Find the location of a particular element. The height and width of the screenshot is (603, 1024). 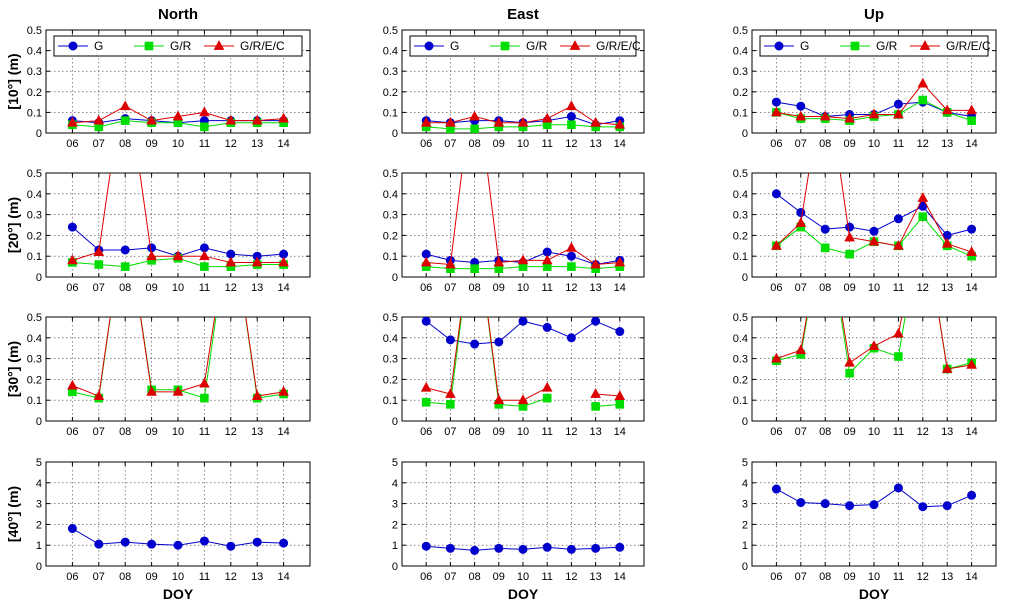

panel-up-row2: 0 0.1 0.2 0.3 0.4 0.5 06 07 08 09 10 11 12 13 14 is located at coordinates (865, 231).